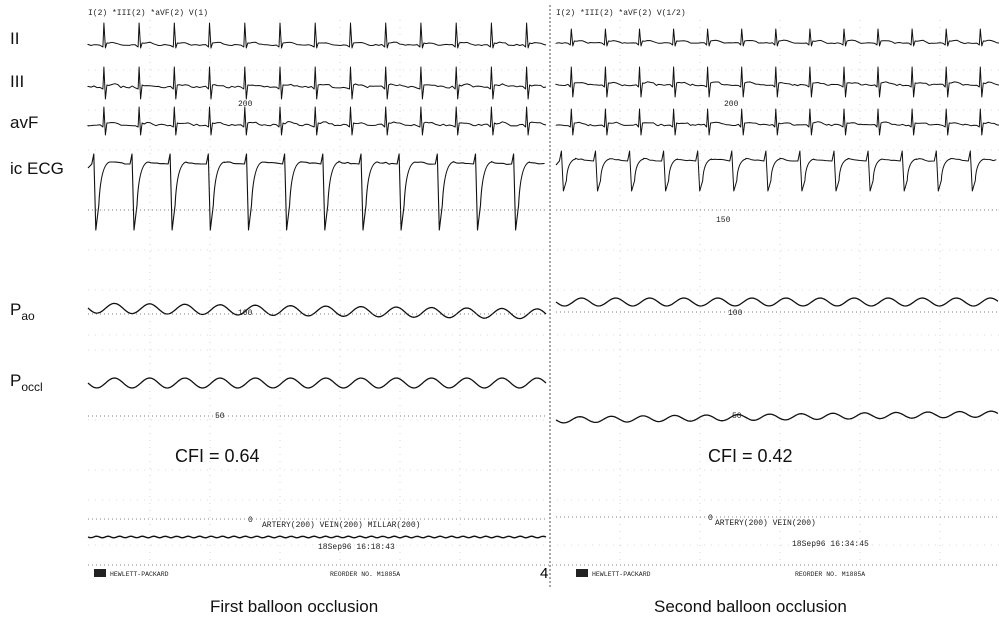  I want to click on panel2-recorder-label: ARTERY(200) VEIN(200), so click(765, 523).